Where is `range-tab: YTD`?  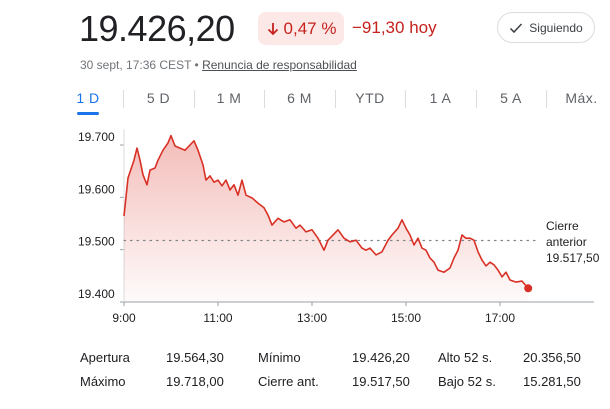 range-tab: YTD is located at coordinates (370, 98).